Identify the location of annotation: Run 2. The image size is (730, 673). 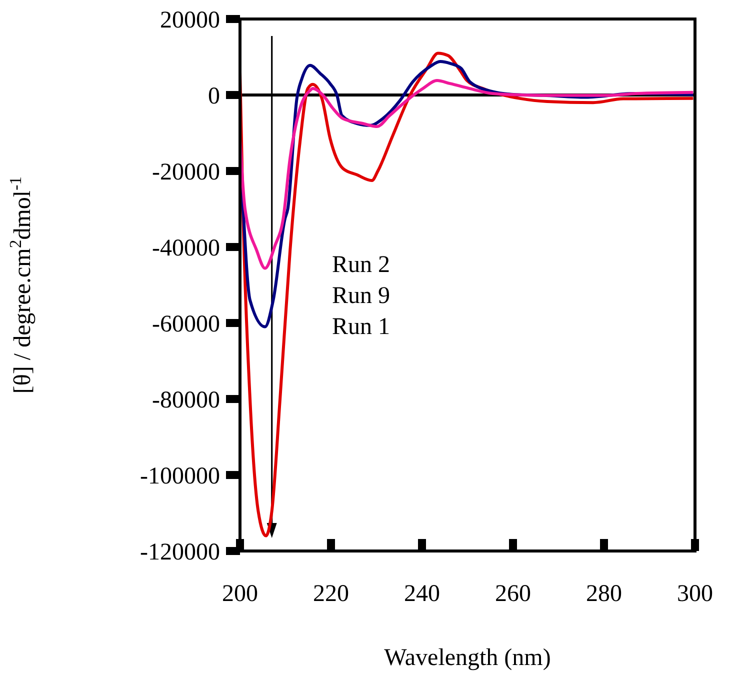
(361, 265).